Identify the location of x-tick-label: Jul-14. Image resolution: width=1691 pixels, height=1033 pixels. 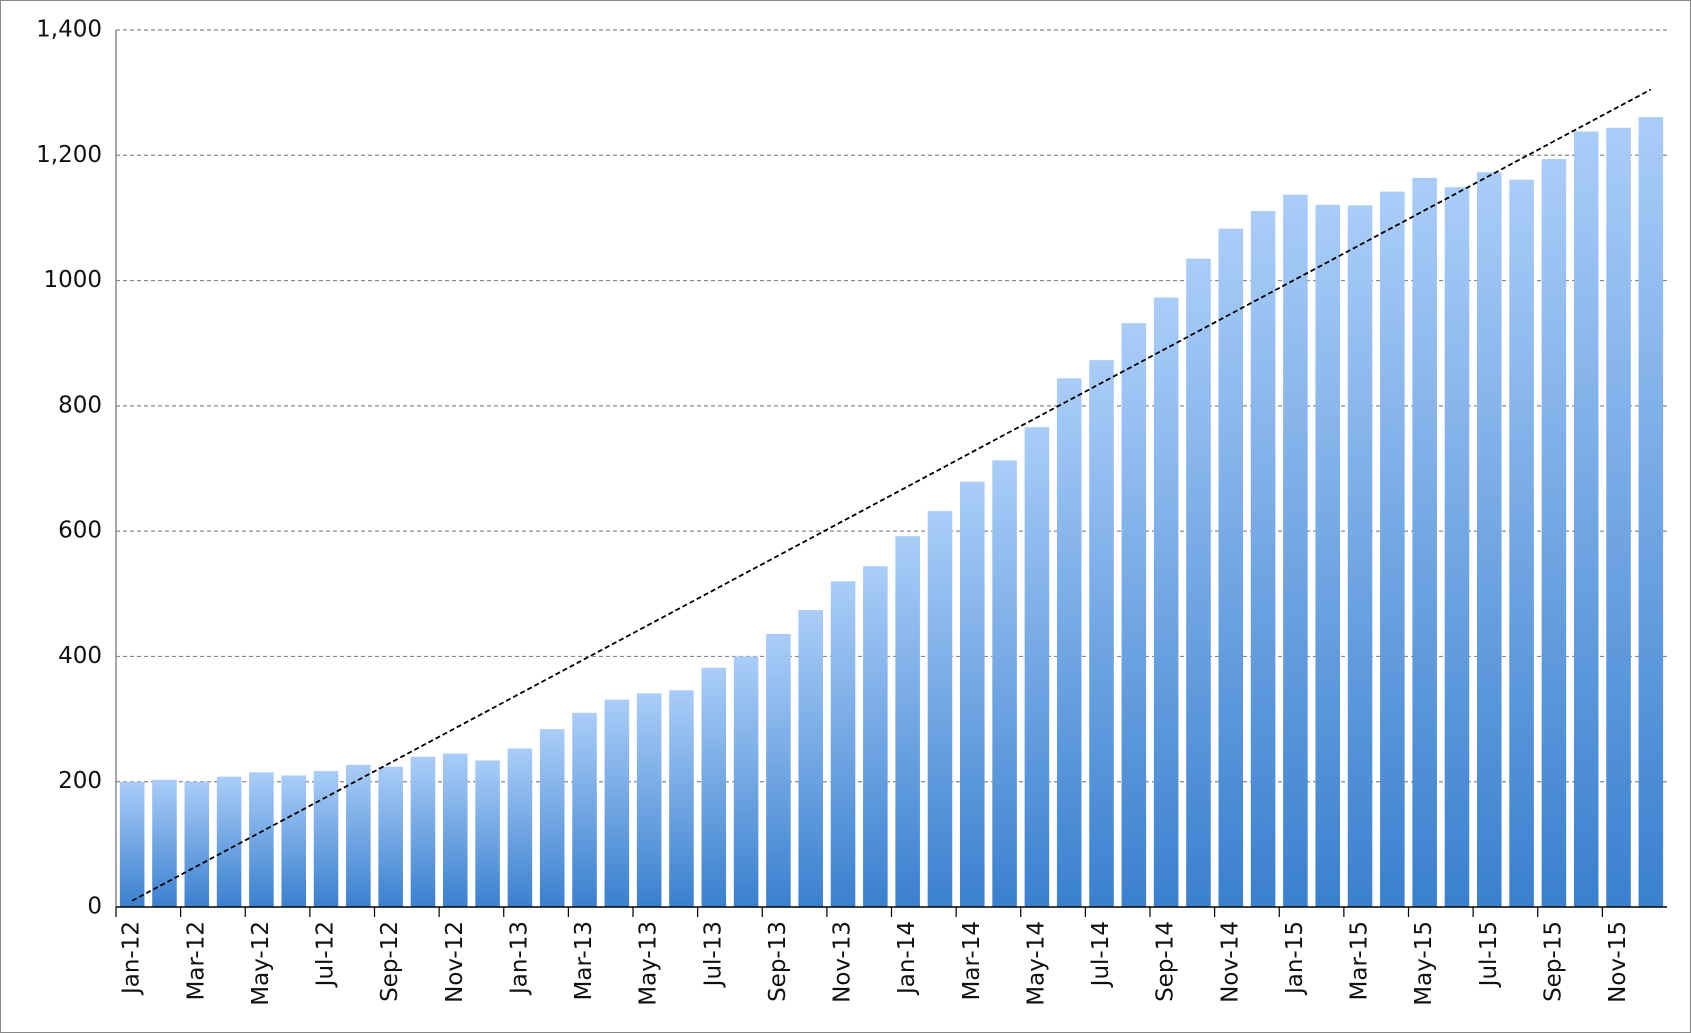
(1101, 954).